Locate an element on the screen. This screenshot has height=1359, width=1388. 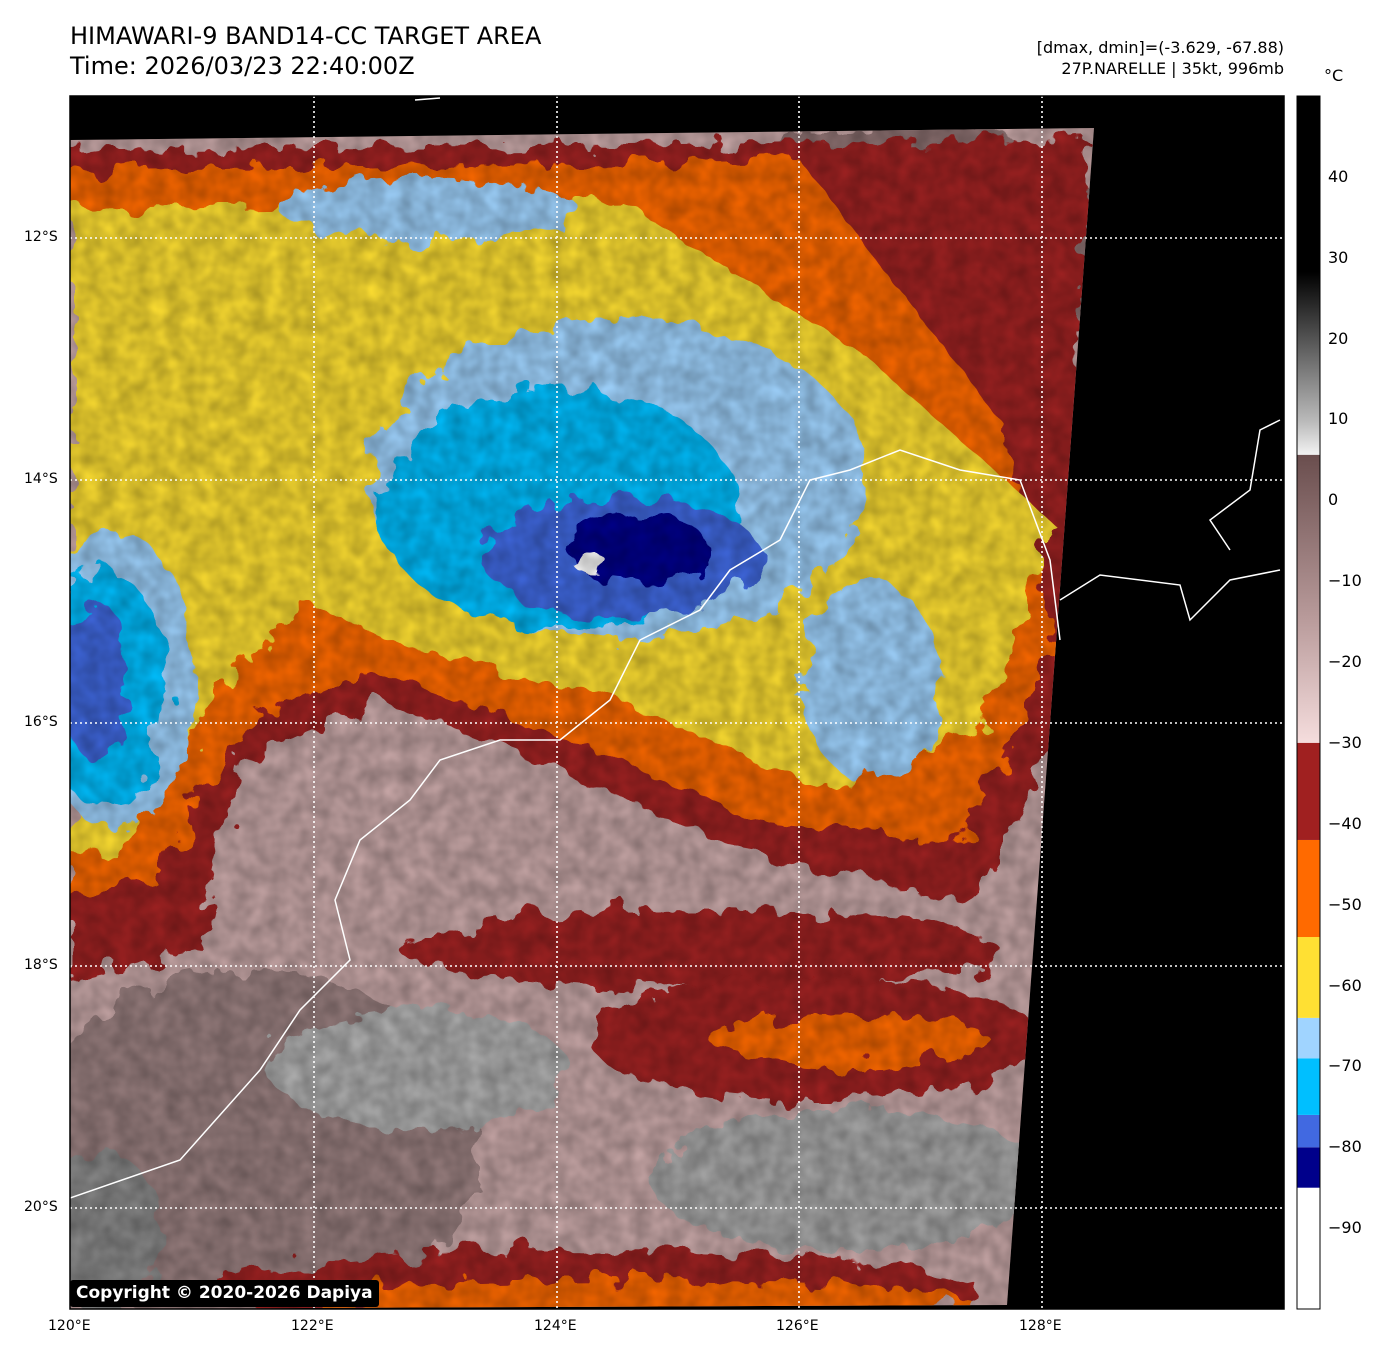
colorbar-tick: 20 is located at coordinates (1338, 338).